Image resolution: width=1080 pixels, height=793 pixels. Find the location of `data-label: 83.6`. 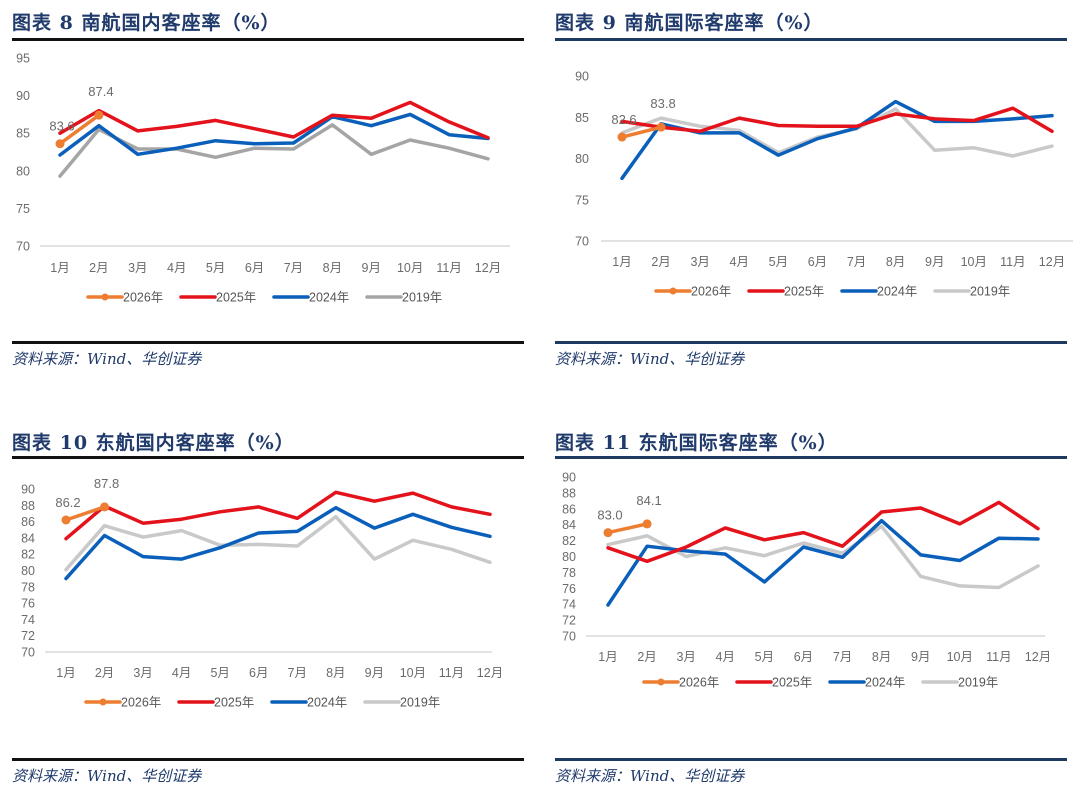

data-label: 83.6 is located at coordinates (61, 126).